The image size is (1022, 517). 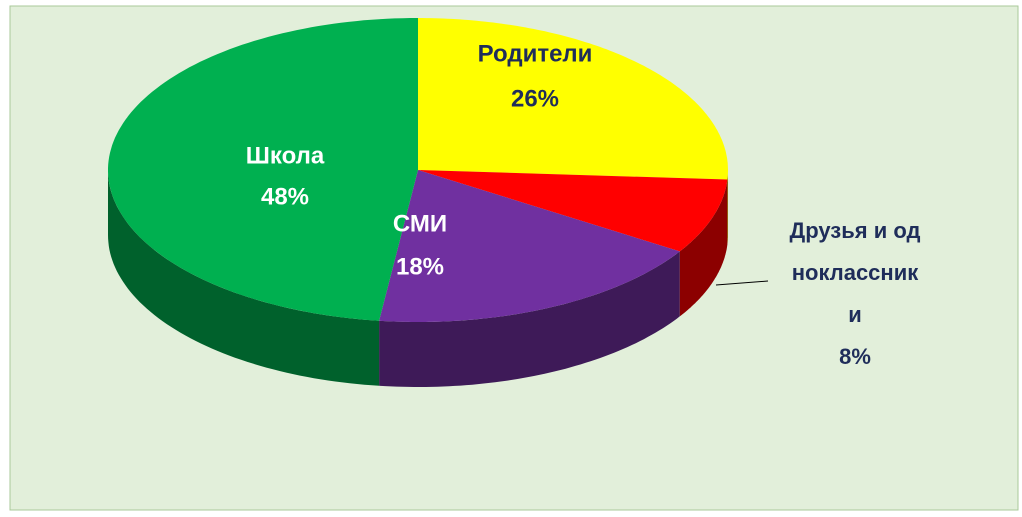 What do you see at coordinates (420, 266) in the screenshot?
I see `value-label: 18%` at bounding box center [420, 266].